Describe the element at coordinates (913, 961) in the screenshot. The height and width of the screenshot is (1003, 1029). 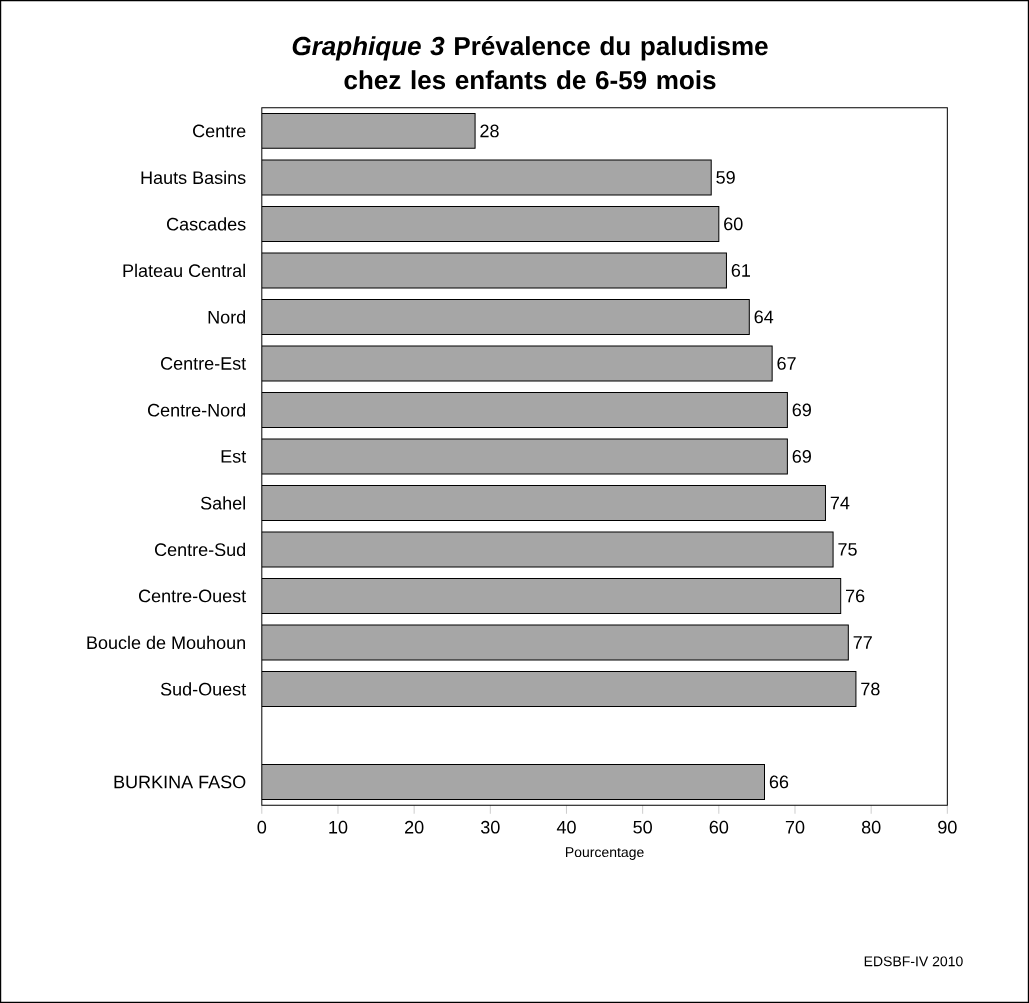
I see `text: EDSBF-IV 2010` at that location.